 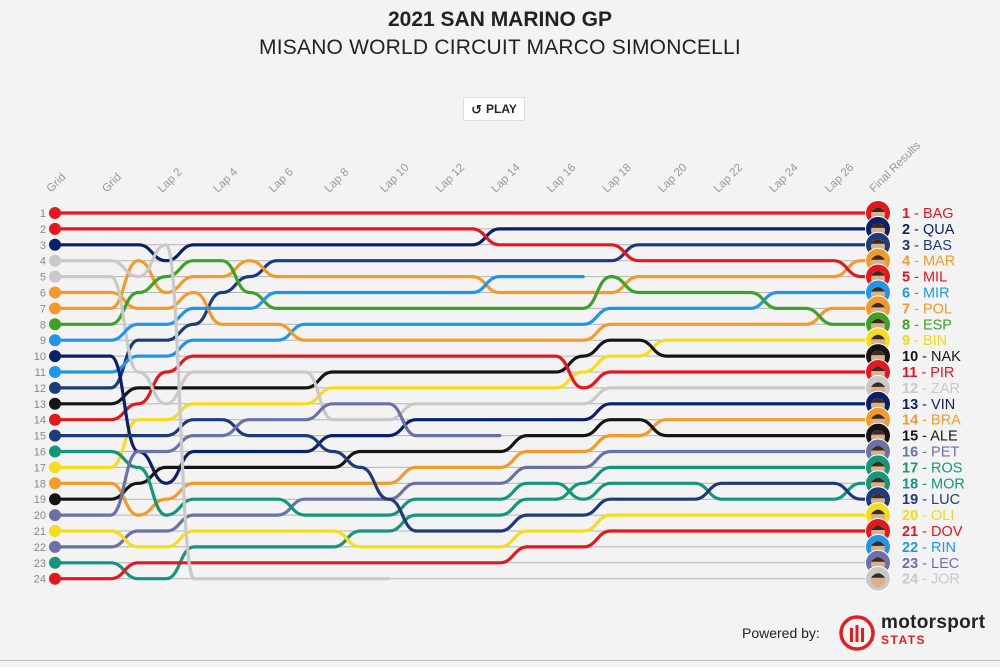 I want to click on final-result-label: 4 - MAR, so click(x=928, y=262).